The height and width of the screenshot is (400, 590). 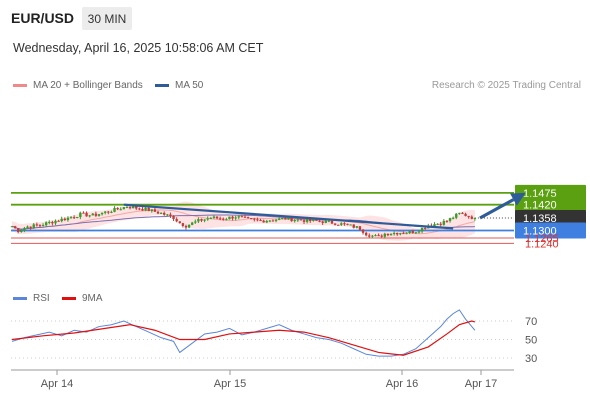 What do you see at coordinates (540, 232) in the screenshot?
I see `level-label: 1.1300` at bounding box center [540, 232].